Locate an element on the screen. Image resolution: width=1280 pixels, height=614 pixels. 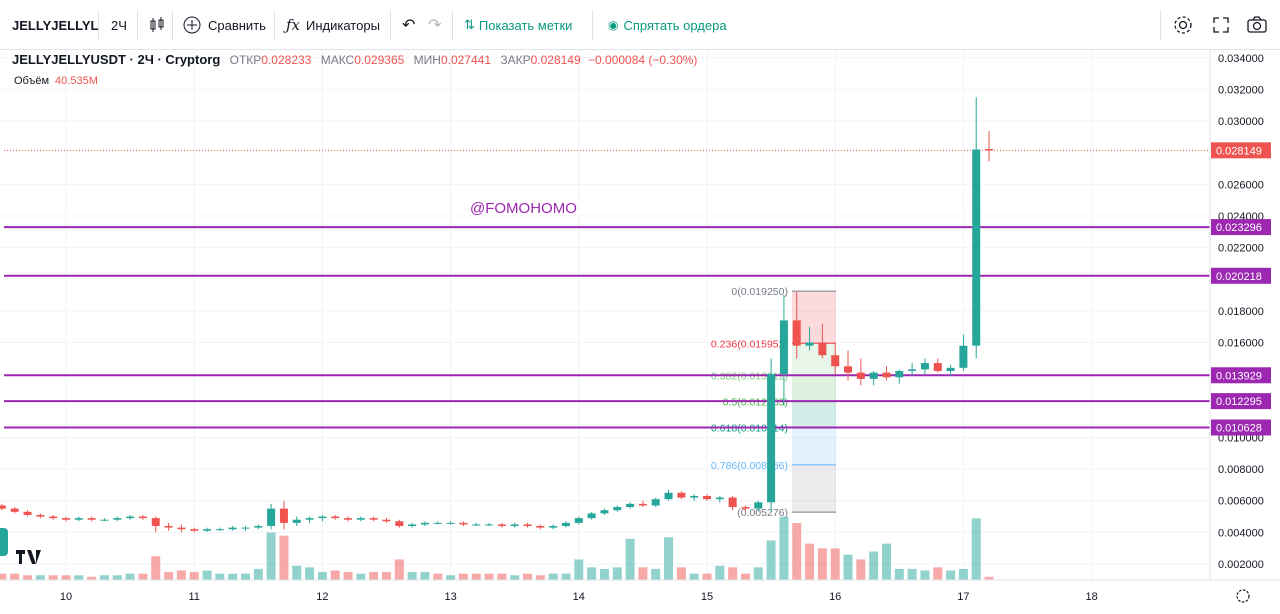
left-panel-toggle is located at coordinates (4, 542).